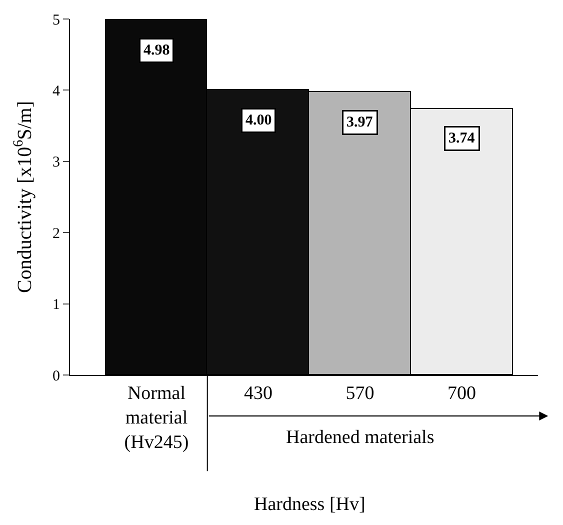 The image size is (563, 525). I want to click on x-tick-label: 700, so click(461, 393).